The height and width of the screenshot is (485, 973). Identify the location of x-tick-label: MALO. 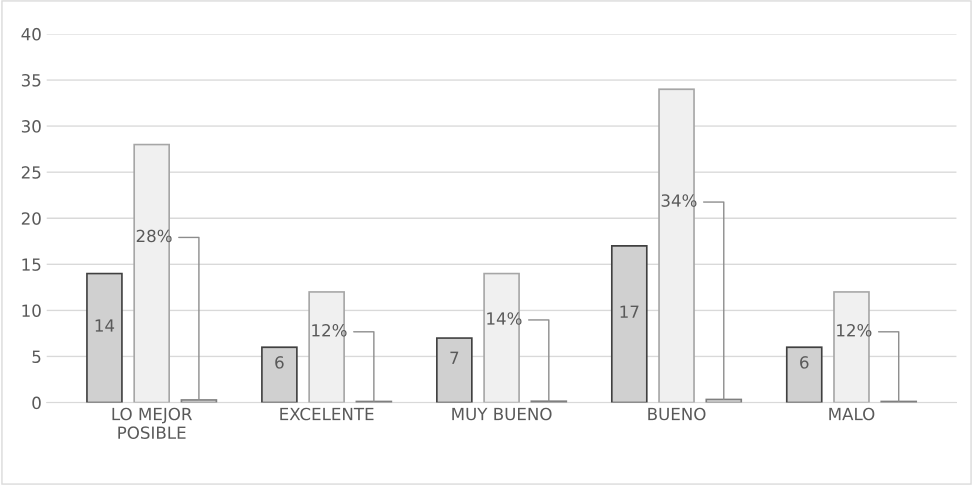
(851, 414).